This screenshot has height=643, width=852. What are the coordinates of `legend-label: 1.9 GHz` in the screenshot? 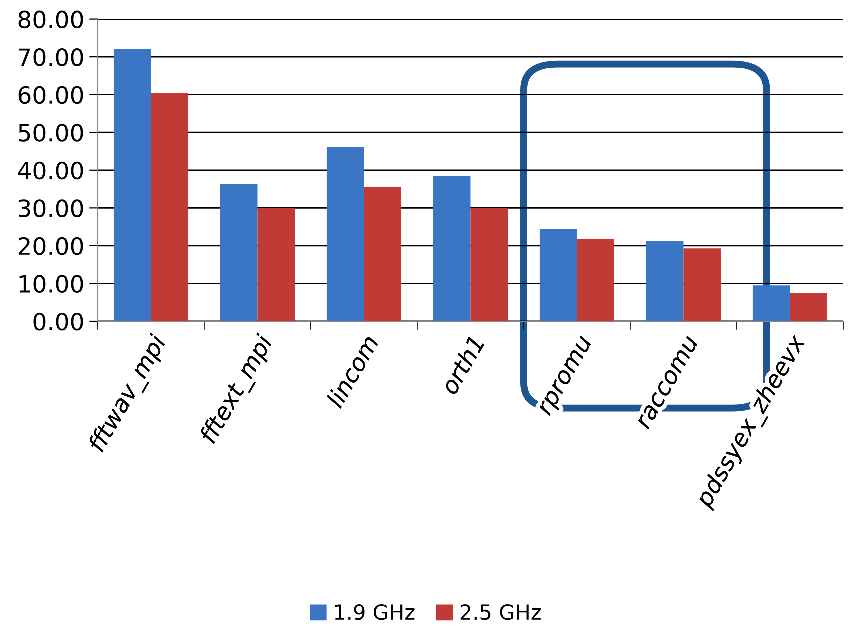 It's located at (375, 612).